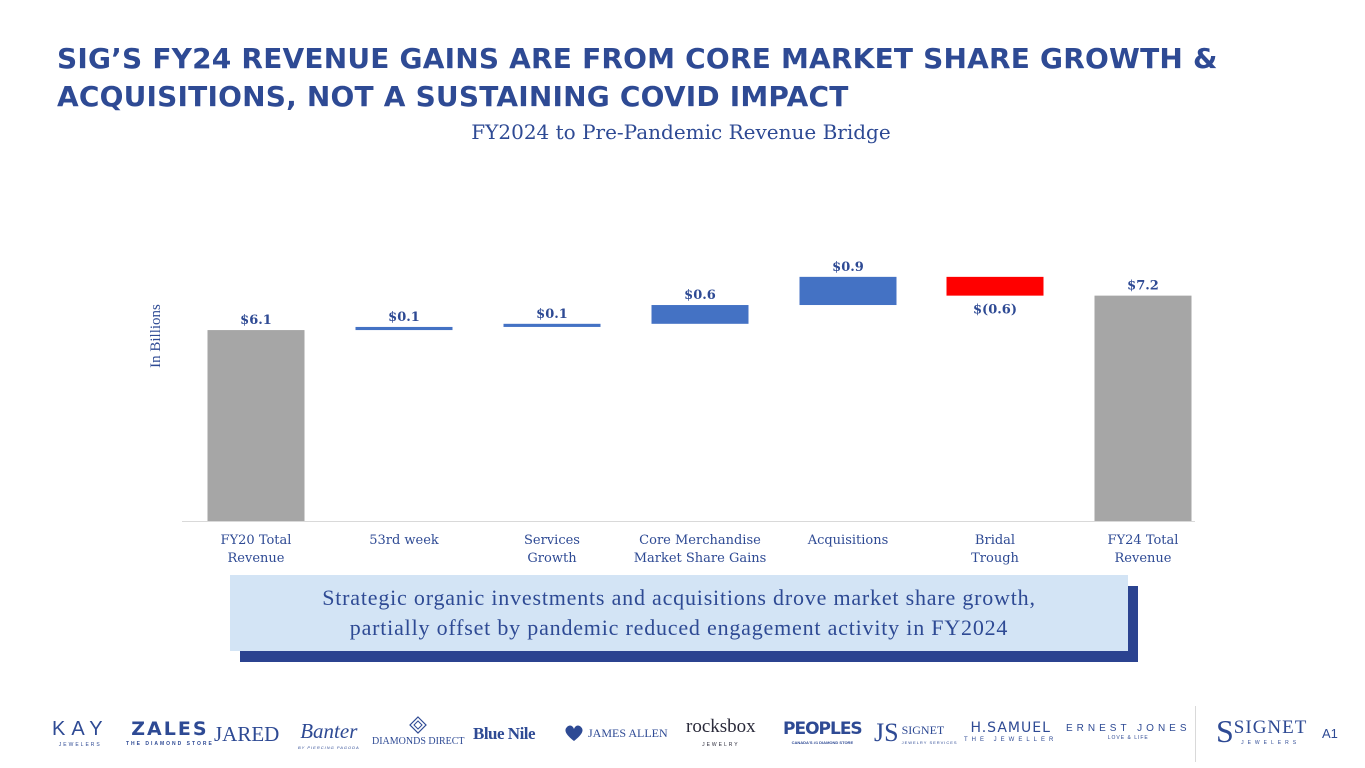 This screenshot has width=1365, height=768. Describe the element at coordinates (256, 549) in the screenshot. I see `category-label-1: FY20 Total Revenue` at that location.